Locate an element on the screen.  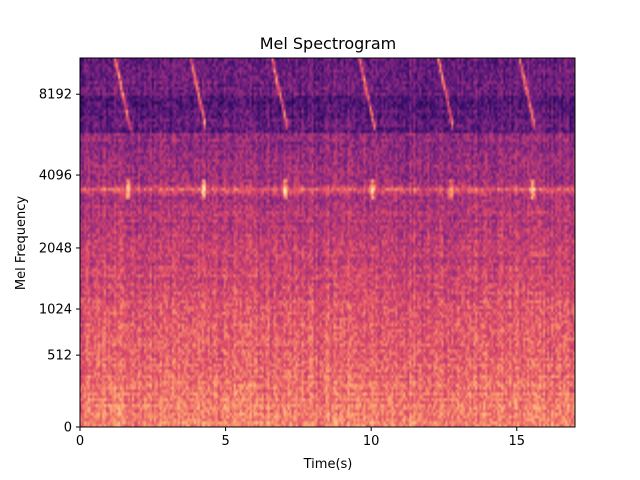
y-axis: 0 512 1024 2048 4096 8192 is located at coordinates (59, 262).